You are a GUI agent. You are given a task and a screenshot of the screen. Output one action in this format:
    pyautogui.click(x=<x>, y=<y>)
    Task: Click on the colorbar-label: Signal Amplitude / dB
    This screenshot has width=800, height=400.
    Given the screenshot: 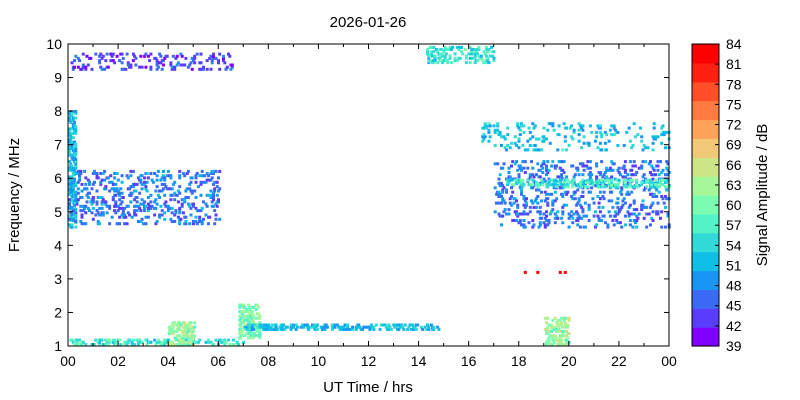 What is the action you would take?
    pyautogui.click(x=762, y=195)
    